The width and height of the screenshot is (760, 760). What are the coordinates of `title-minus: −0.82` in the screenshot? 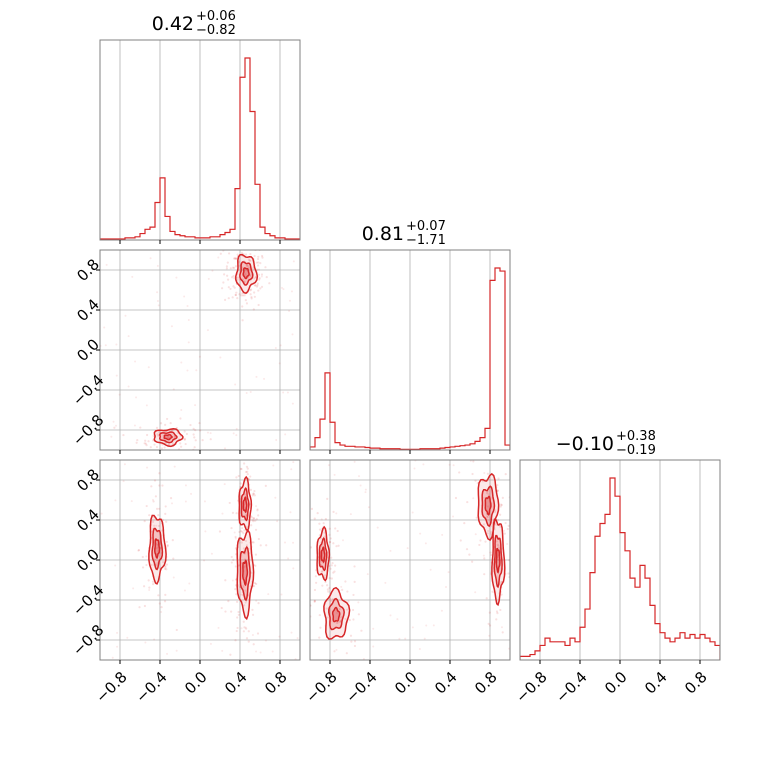 It's located at (216, 30).